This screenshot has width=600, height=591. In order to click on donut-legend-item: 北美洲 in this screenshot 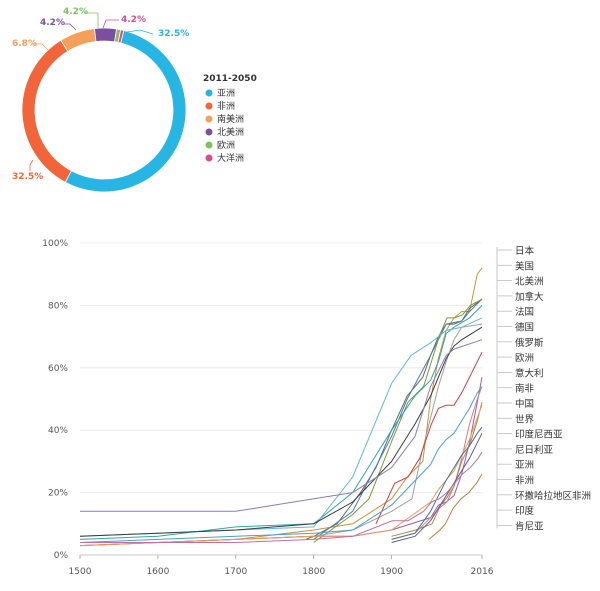, I will do `click(230, 132)`.